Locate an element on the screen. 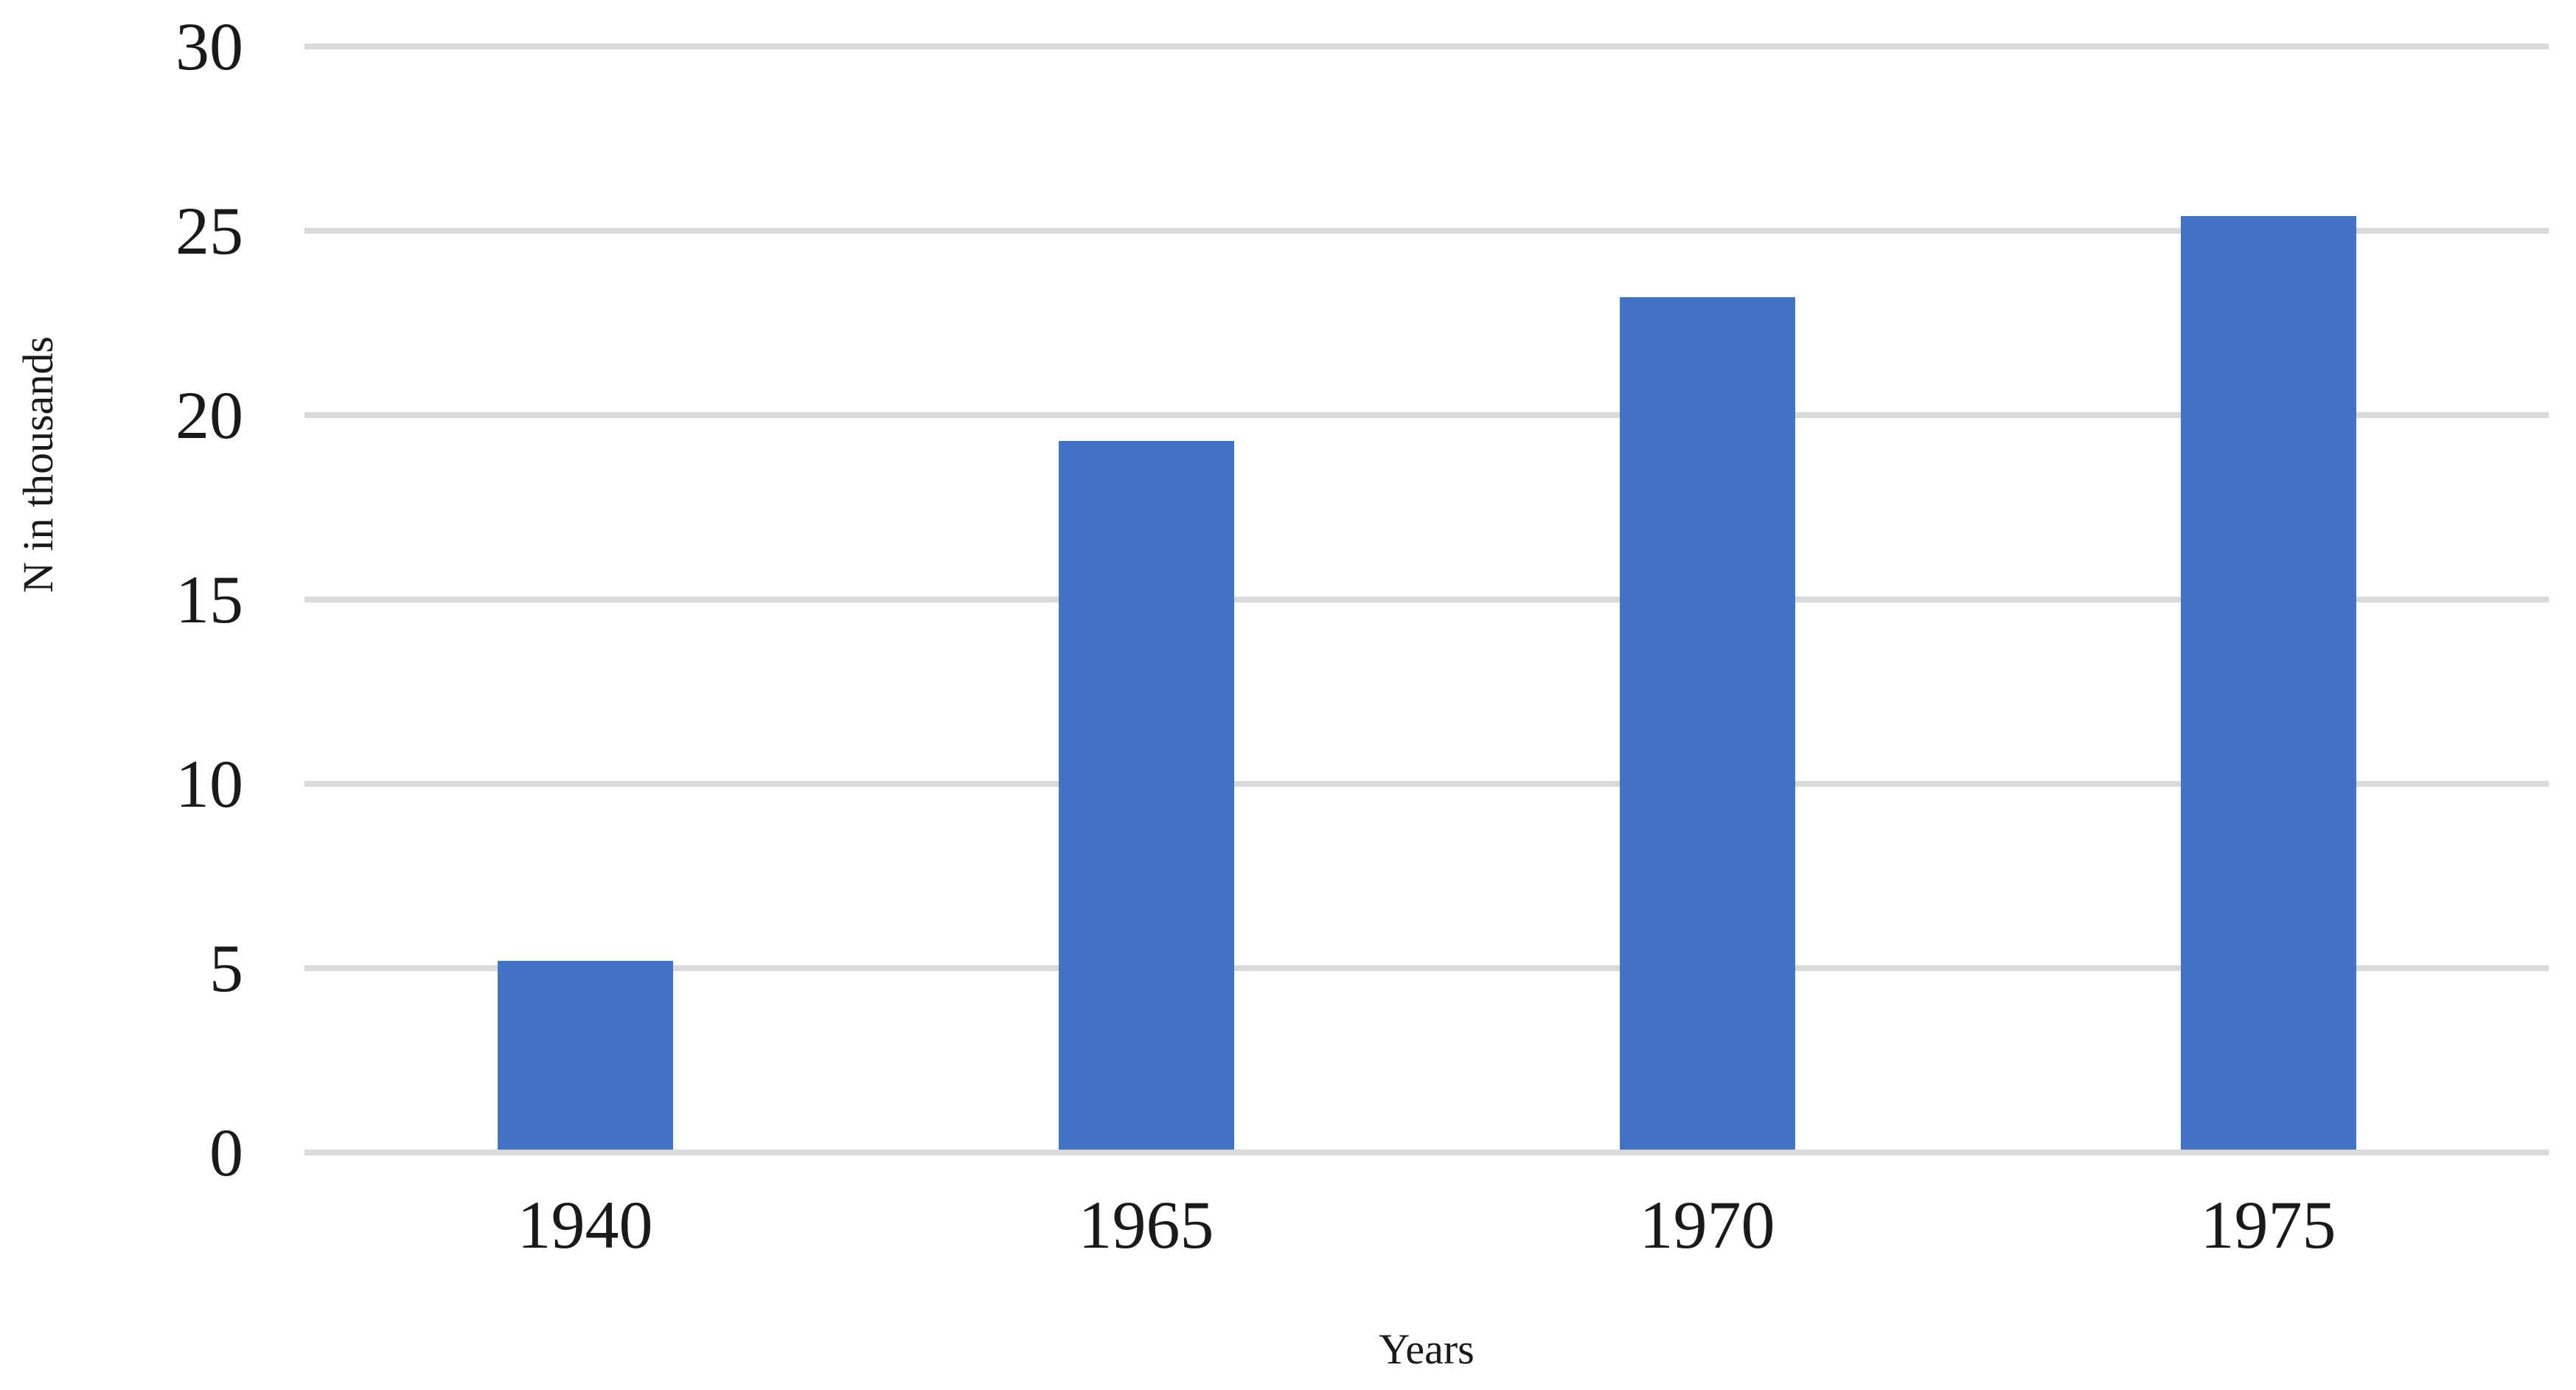 The image size is (2576, 1390). x-tick-label-1975: 1975 is located at coordinates (2268, 1224).